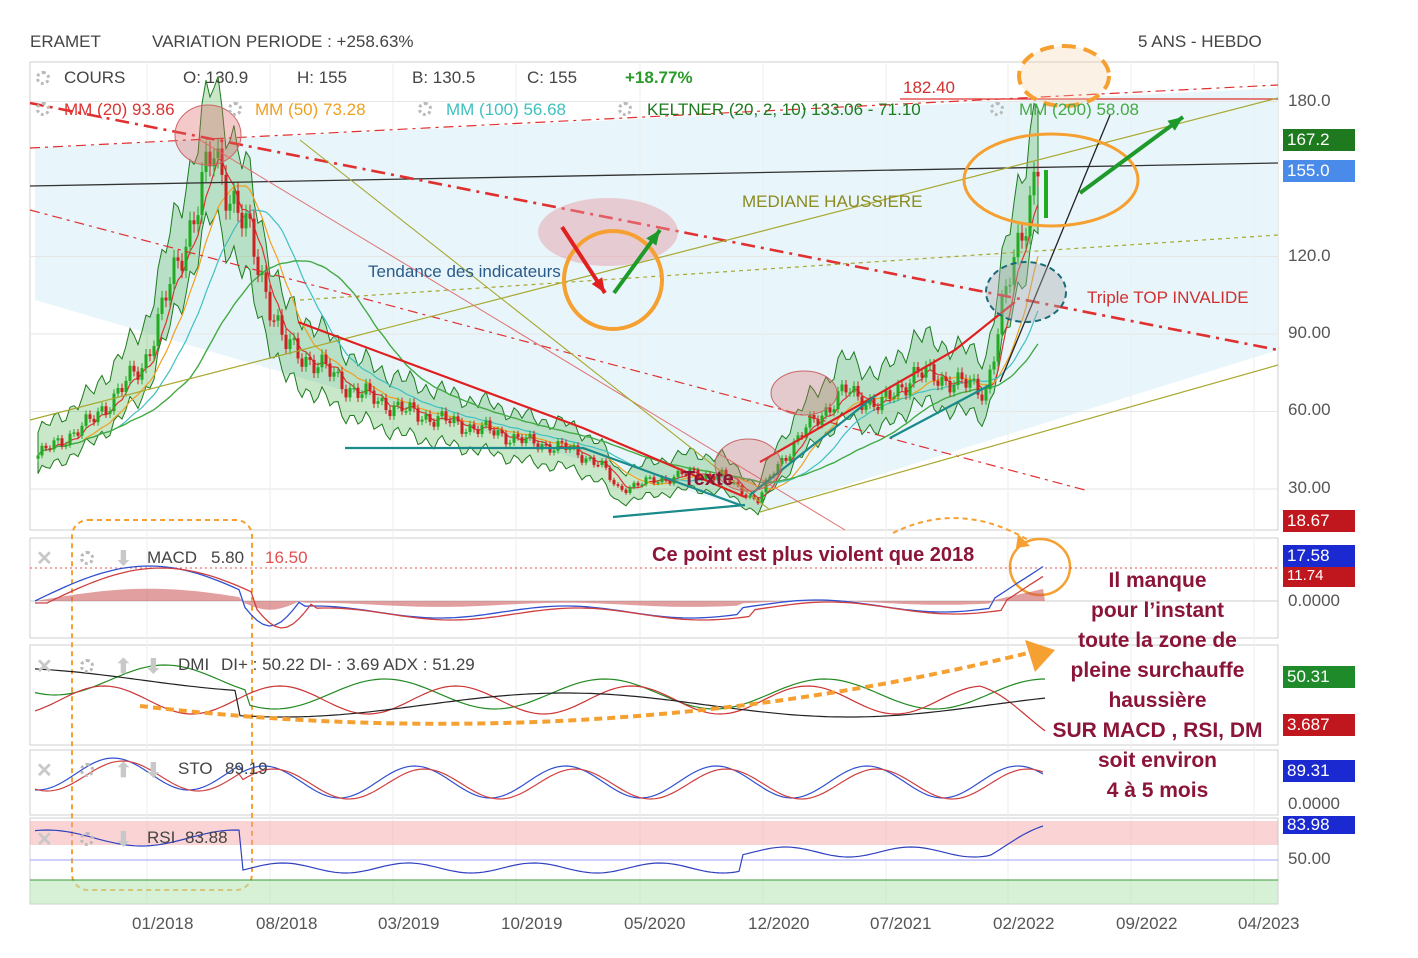  What do you see at coordinates (1309, 255) in the screenshot?
I see `y-tick-label: 120.0` at bounding box center [1309, 255].